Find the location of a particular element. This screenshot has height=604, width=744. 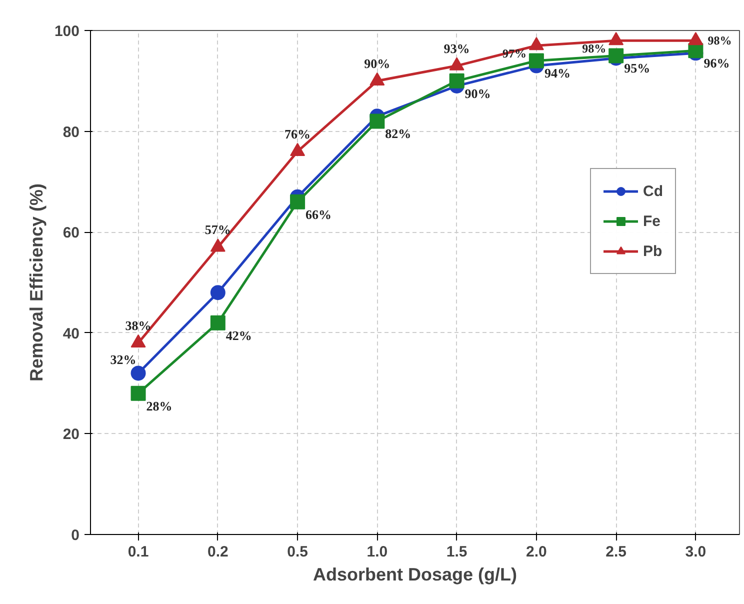

y-tick-label: 20 is located at coordinates (71, 435).